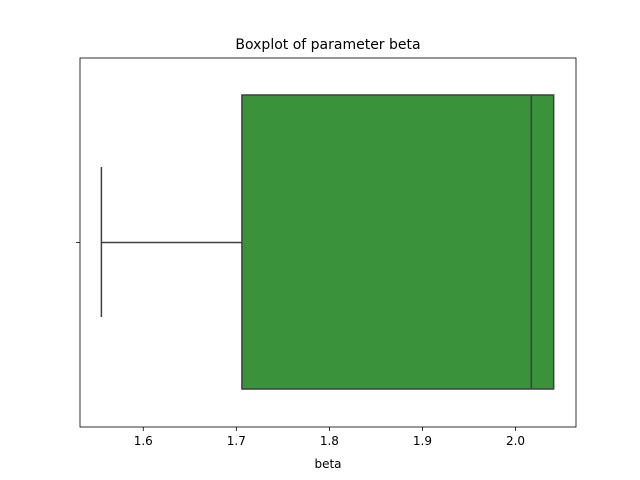 The height and width of the screenshot is (480, 640). I want to click on x-tick-label: 1.8, so click(329, 441).